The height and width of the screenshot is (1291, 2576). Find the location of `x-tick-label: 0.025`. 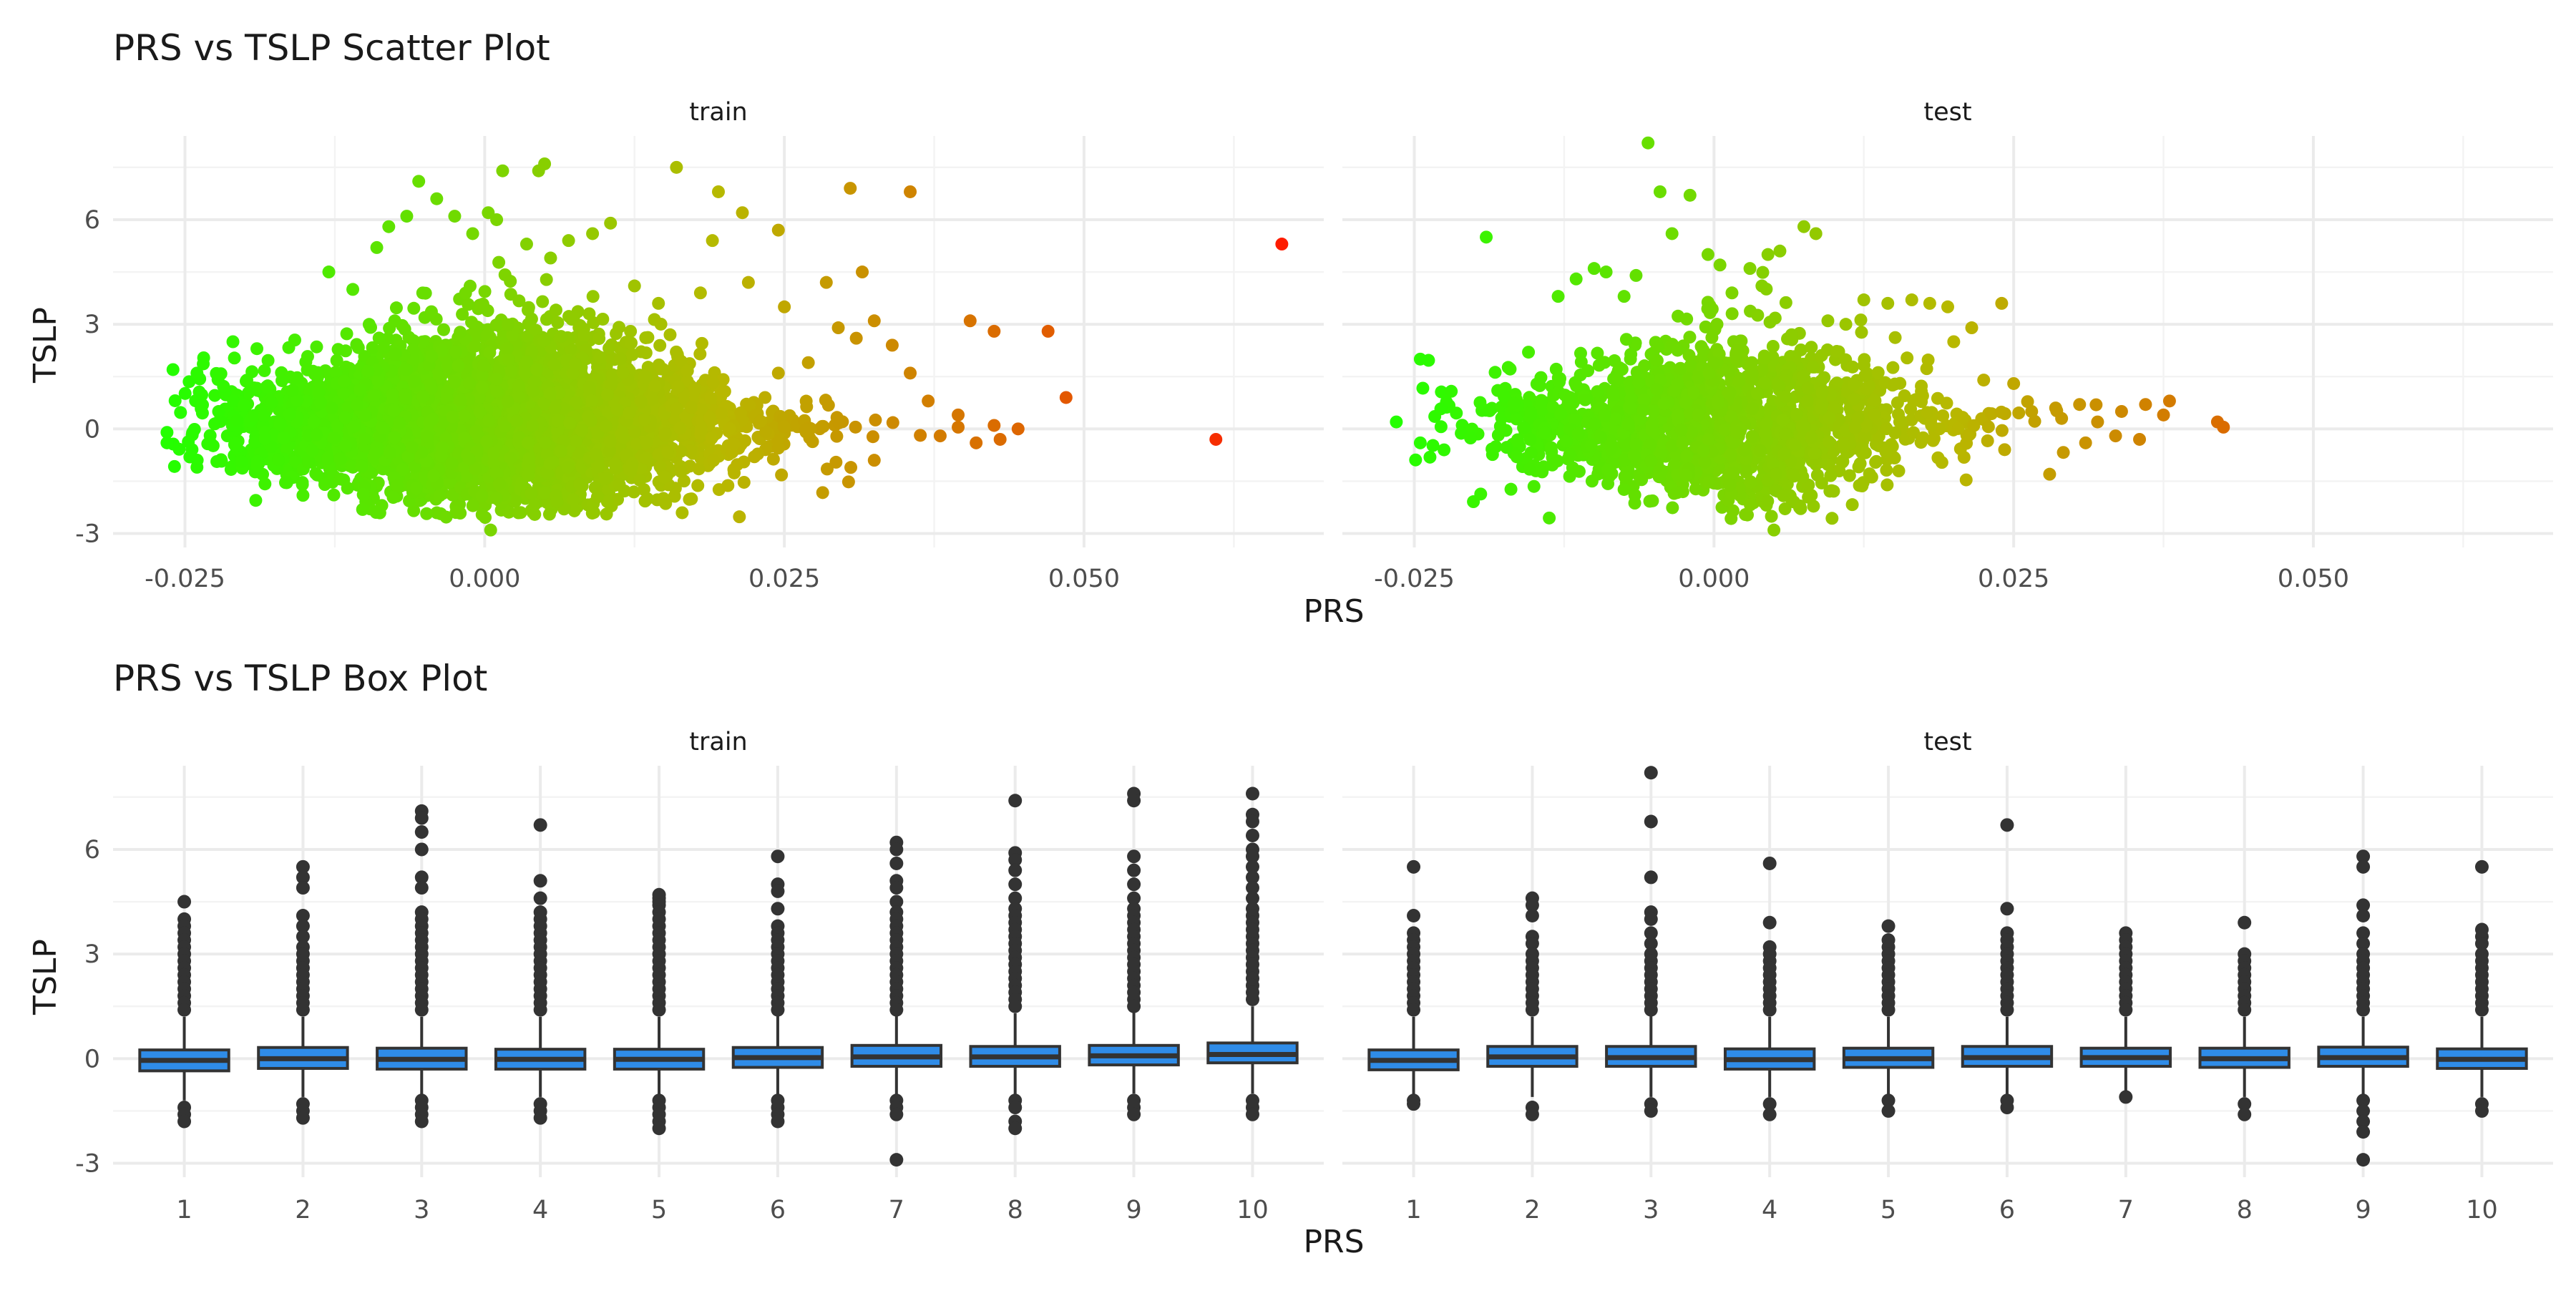

x-tick-label: 0.025 is located at coordinates (784, 579).